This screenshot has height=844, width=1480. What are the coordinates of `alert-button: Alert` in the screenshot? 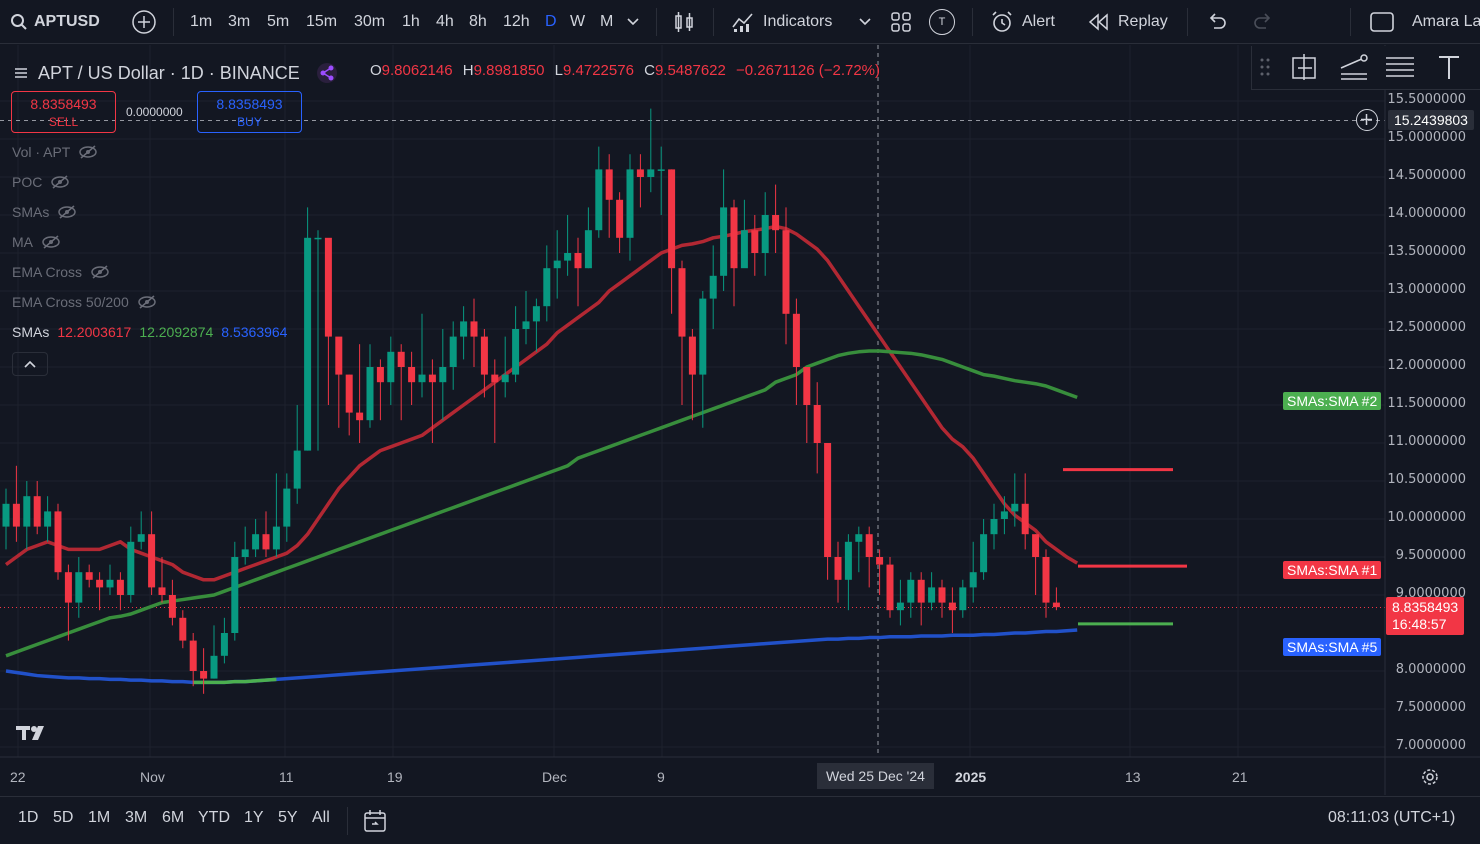 It's located at (1022, 22).